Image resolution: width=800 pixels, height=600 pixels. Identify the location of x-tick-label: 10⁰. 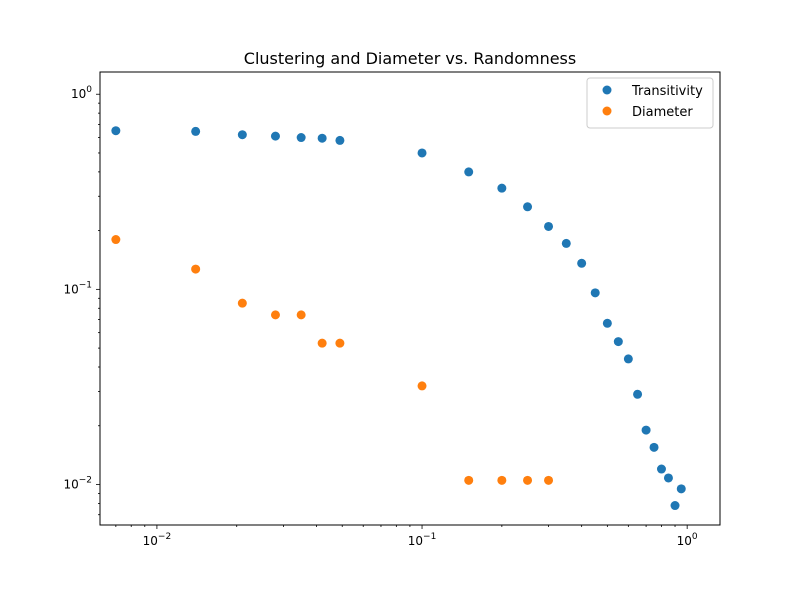
(687, 540).